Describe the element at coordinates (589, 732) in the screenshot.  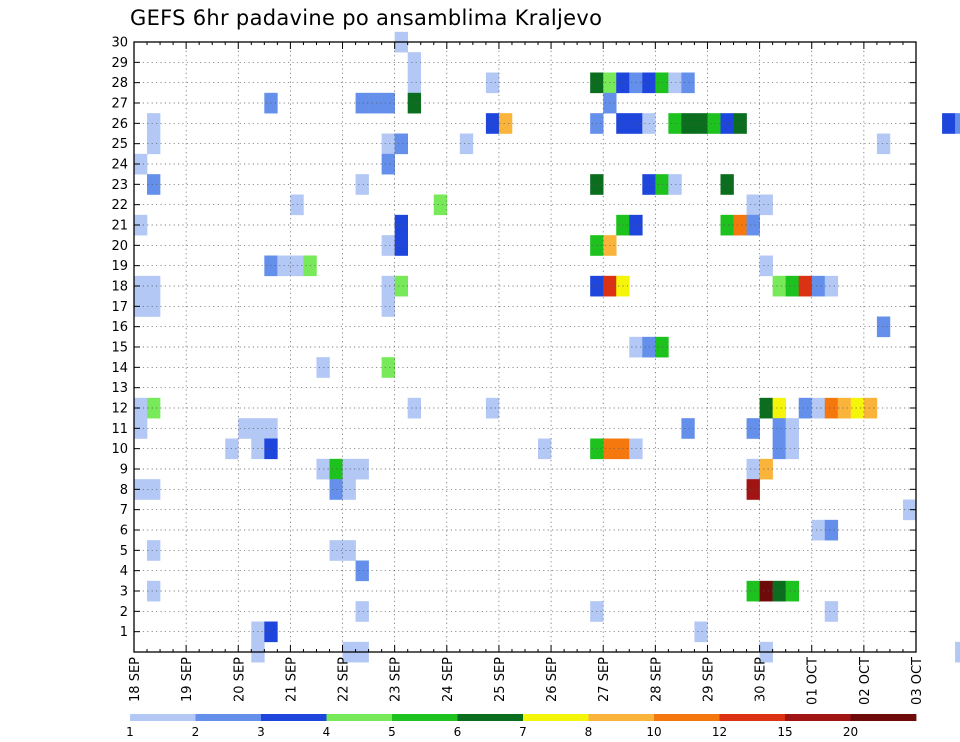
I see `colorbar-label: 8` at that location.